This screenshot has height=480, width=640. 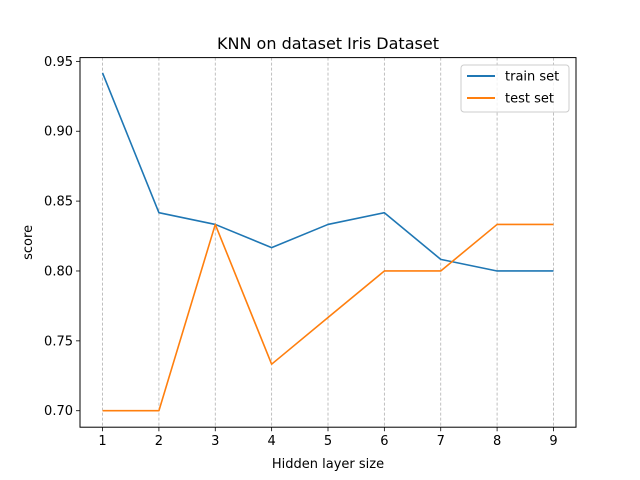 I want to click on y-tick-label-2: 0.75, so click(x=58, y=341).